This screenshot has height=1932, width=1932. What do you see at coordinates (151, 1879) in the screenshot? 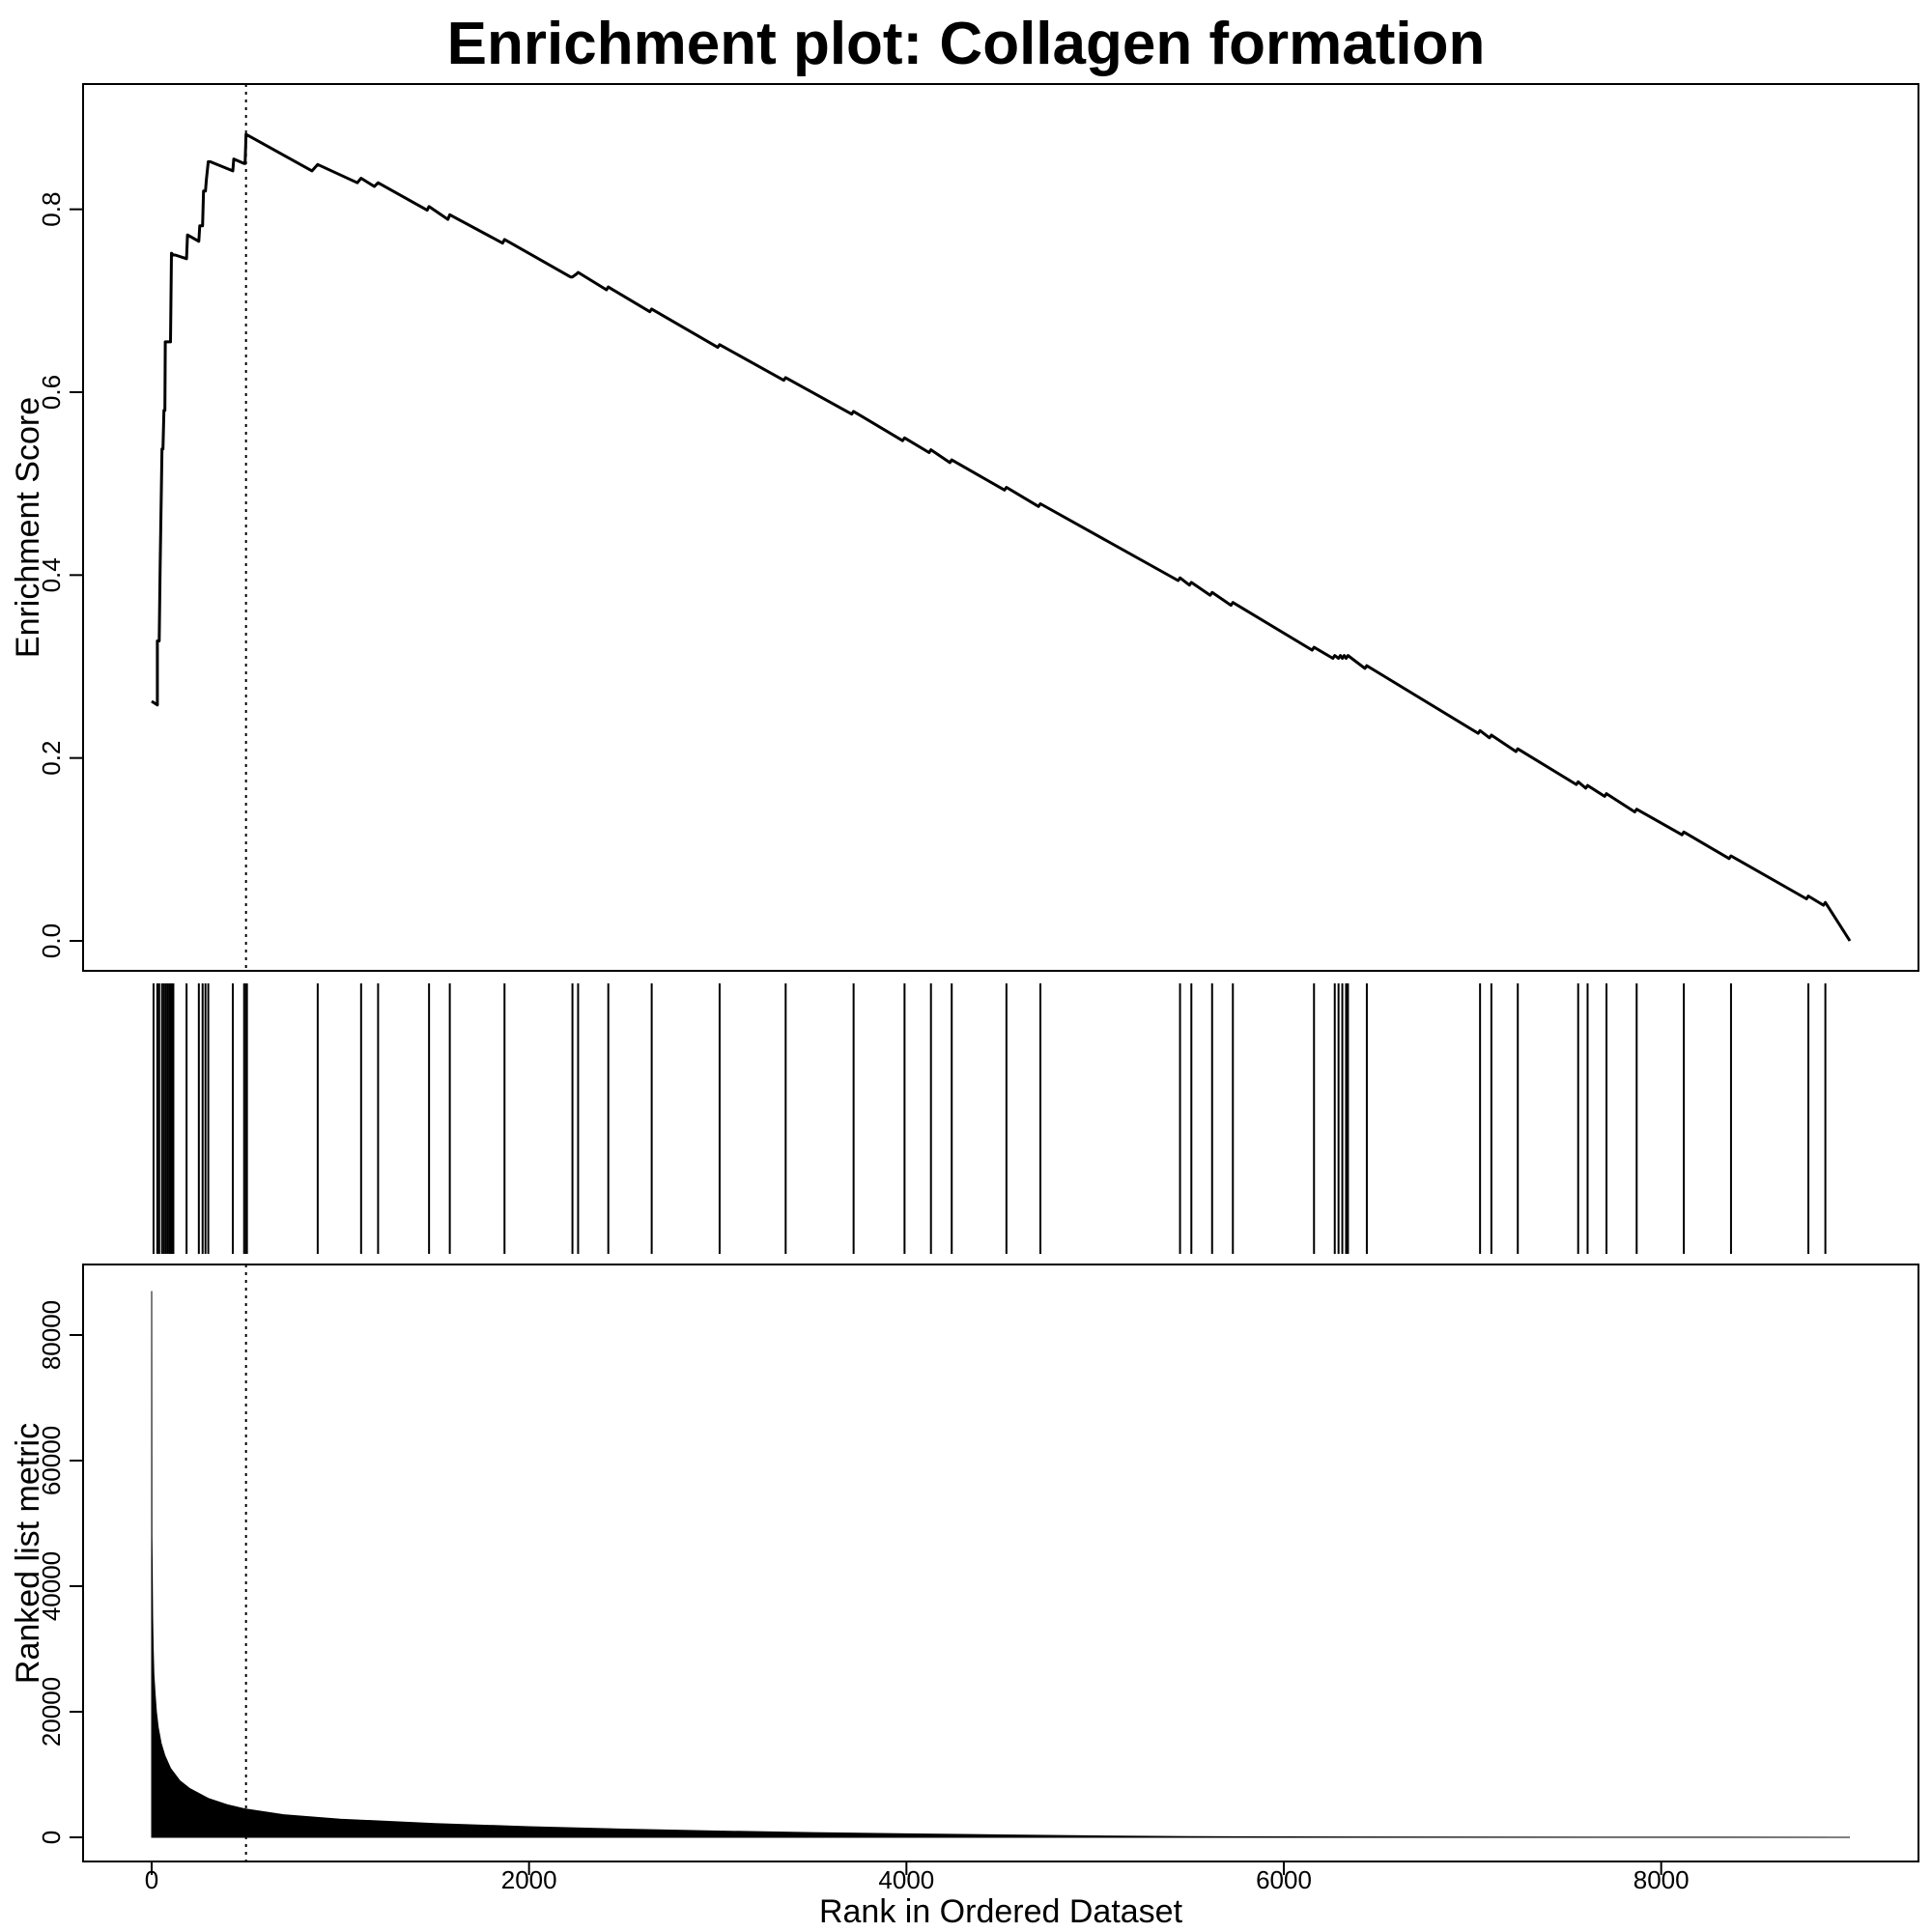
I see `metric-x-tick-label: 0` at bounding box center [151, 1879].